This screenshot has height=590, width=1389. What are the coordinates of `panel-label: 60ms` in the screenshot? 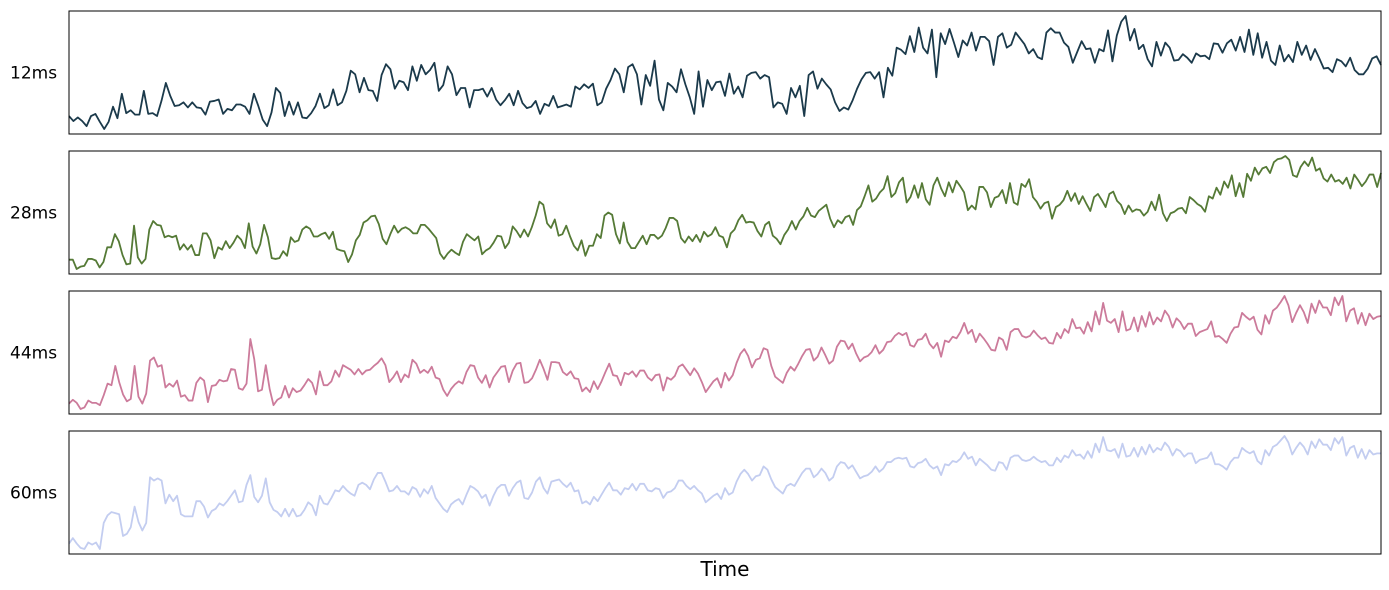 It's located at (33, 494).